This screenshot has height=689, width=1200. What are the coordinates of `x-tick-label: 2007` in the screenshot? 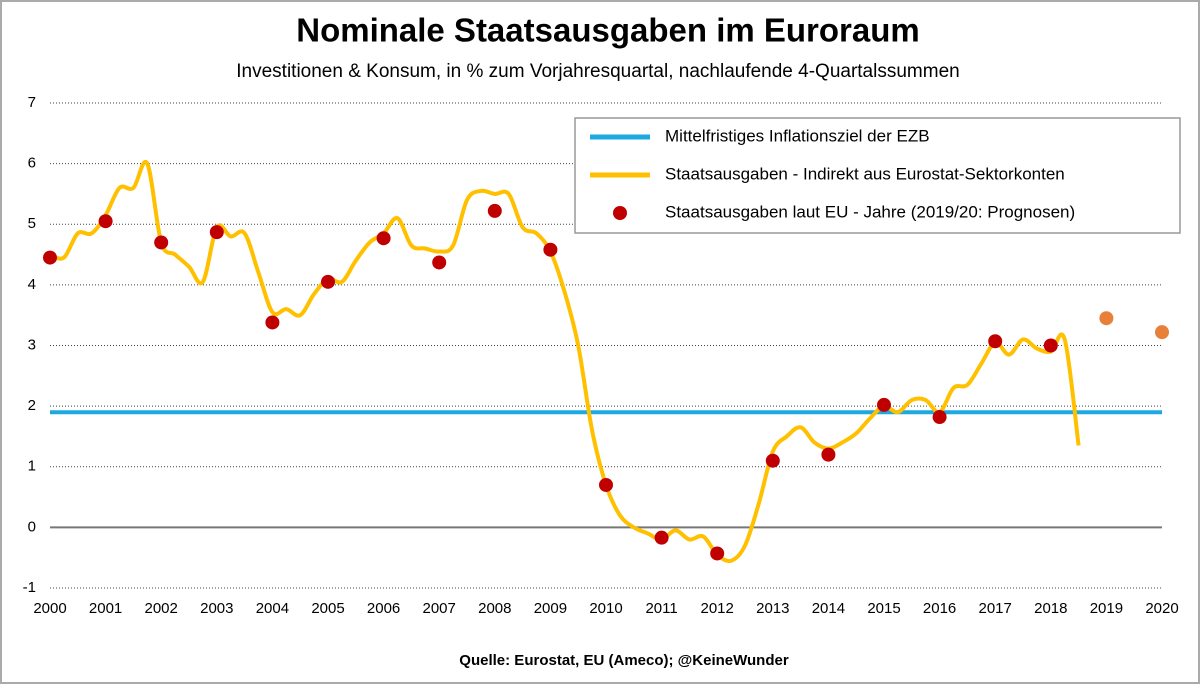 It's located at (439, 608).